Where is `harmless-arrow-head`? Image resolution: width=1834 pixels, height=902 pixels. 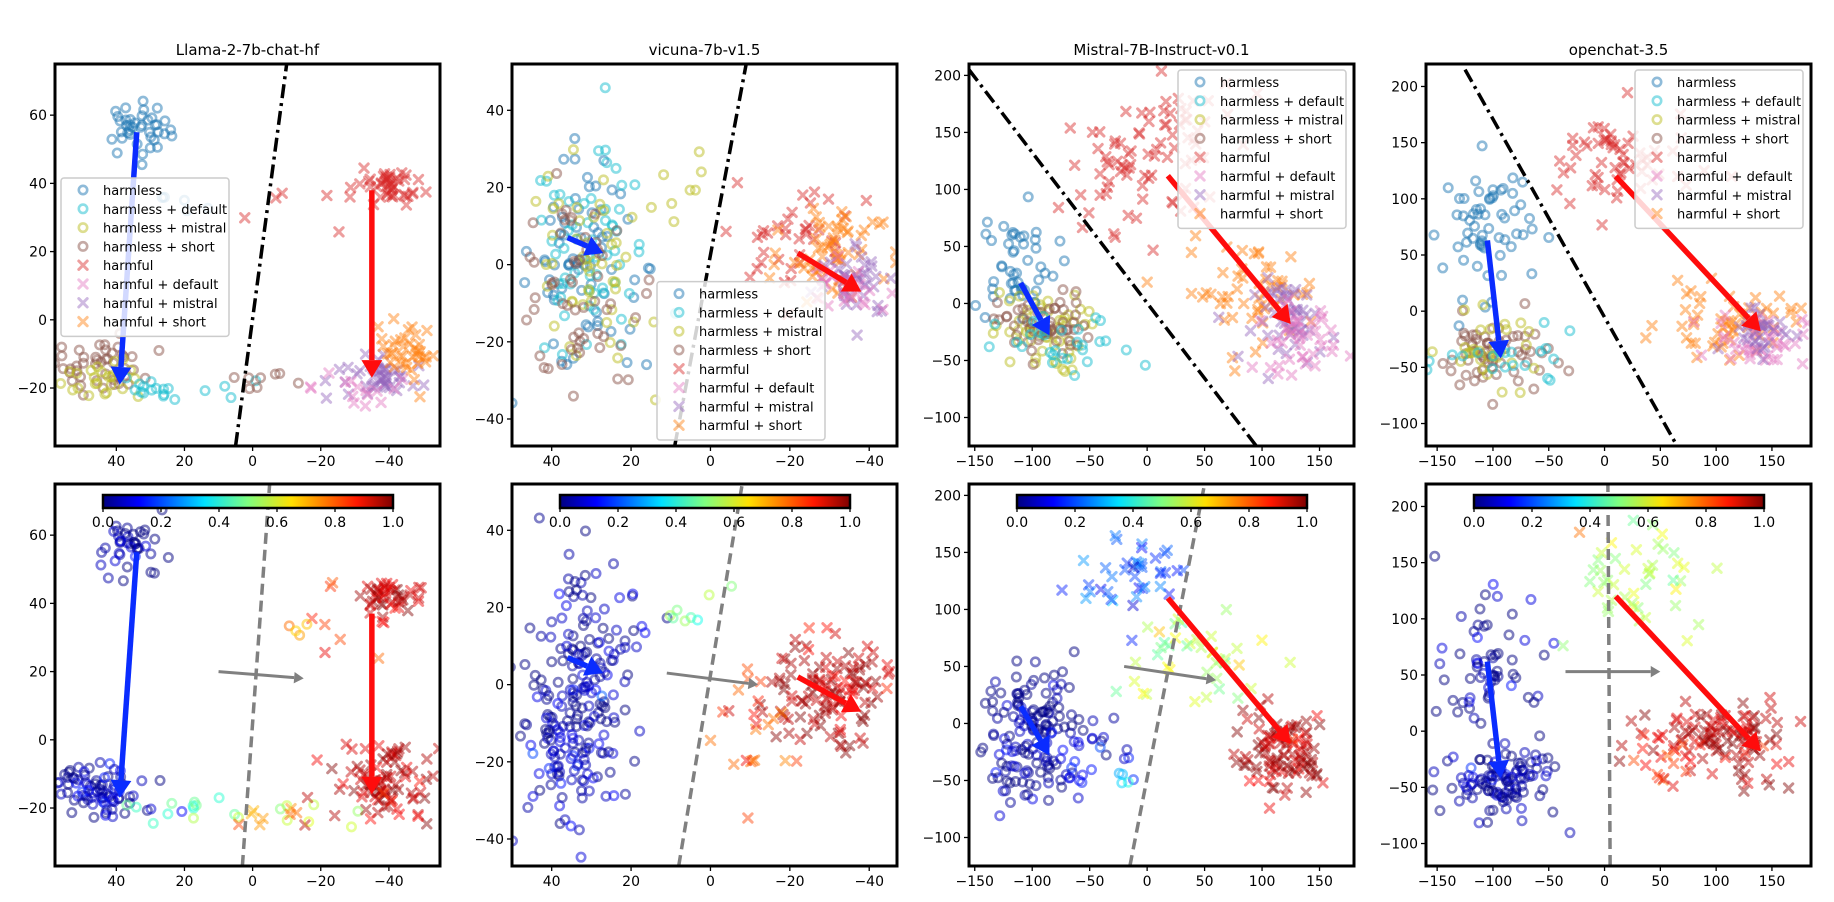
harmless-arrow-head is located at coordinates (121, 788).